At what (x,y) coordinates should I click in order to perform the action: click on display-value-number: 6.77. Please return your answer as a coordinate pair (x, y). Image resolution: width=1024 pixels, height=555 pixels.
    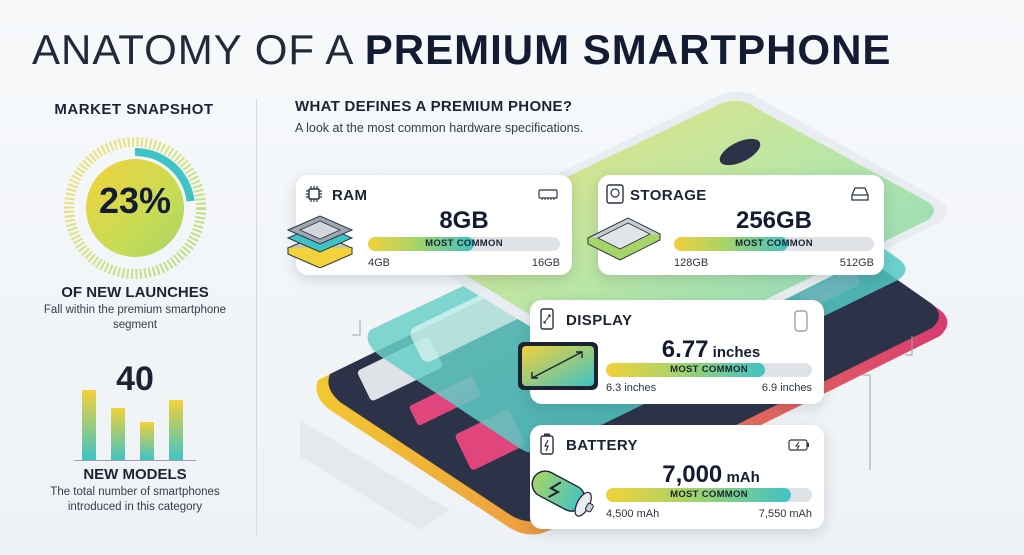
    Looking at the image, I should click on (685, 349).